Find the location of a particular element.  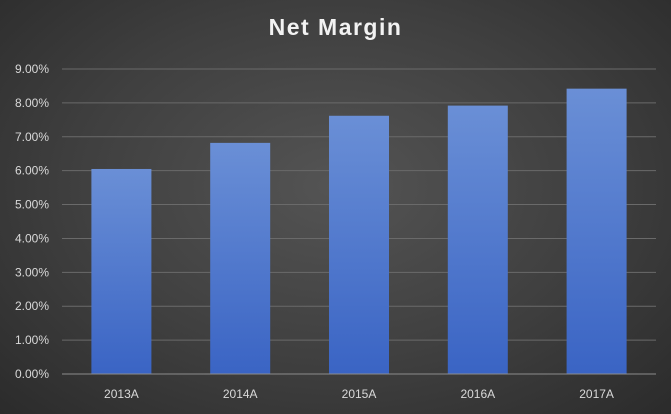

y-tick-label: 8.00% is located at coordinates (32, 103).